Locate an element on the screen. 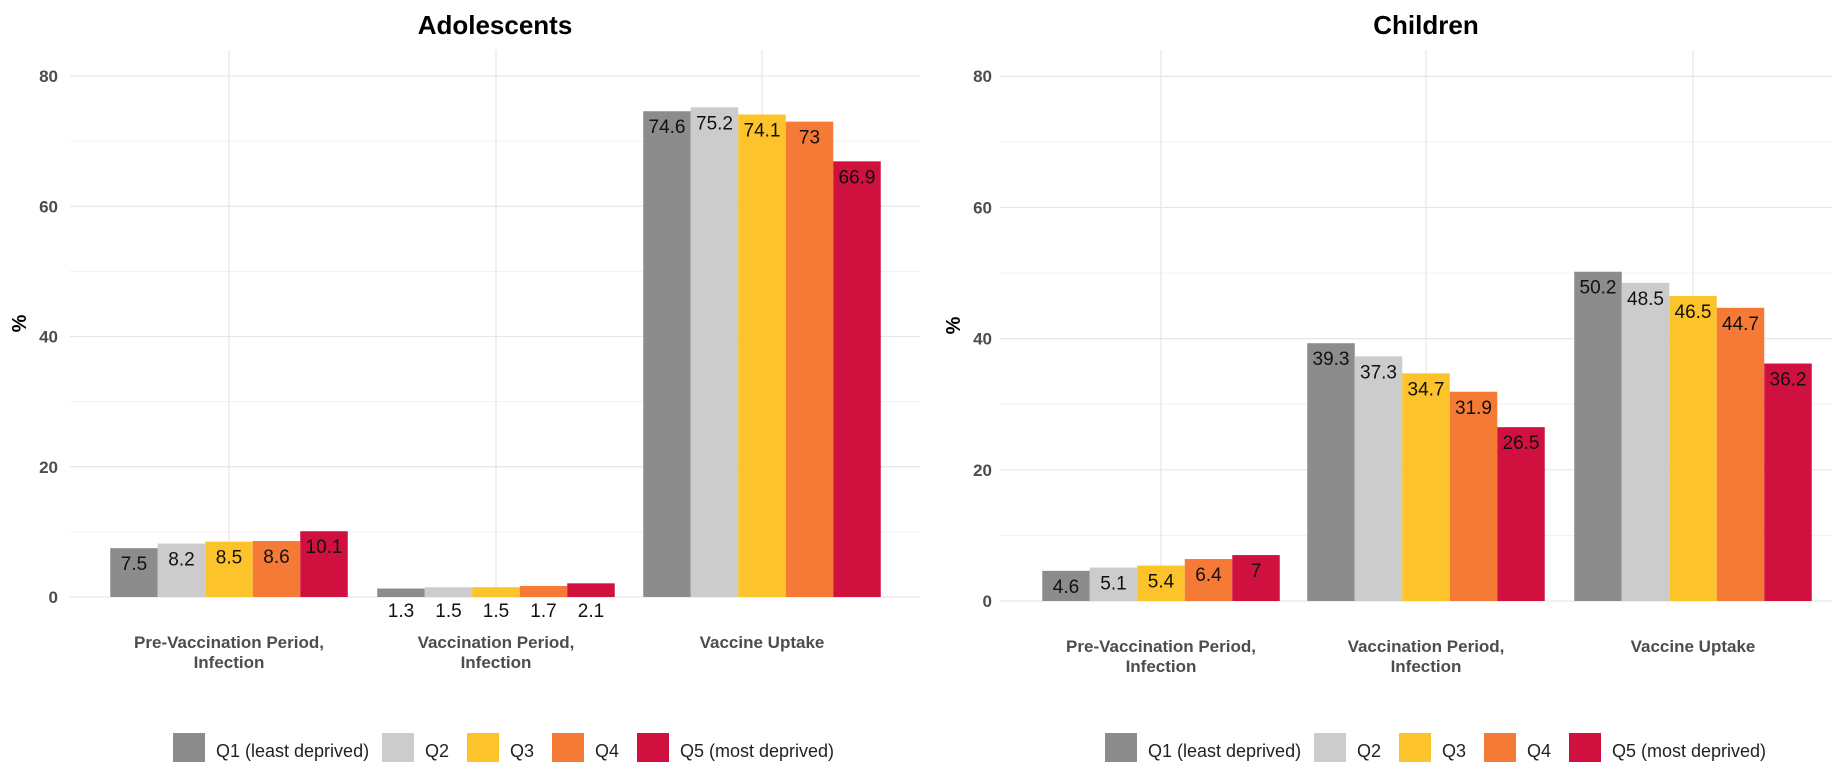 The width and height of the screenshot is (1832, 762). data-label: 8.6 is located at coordinates (276, 557).